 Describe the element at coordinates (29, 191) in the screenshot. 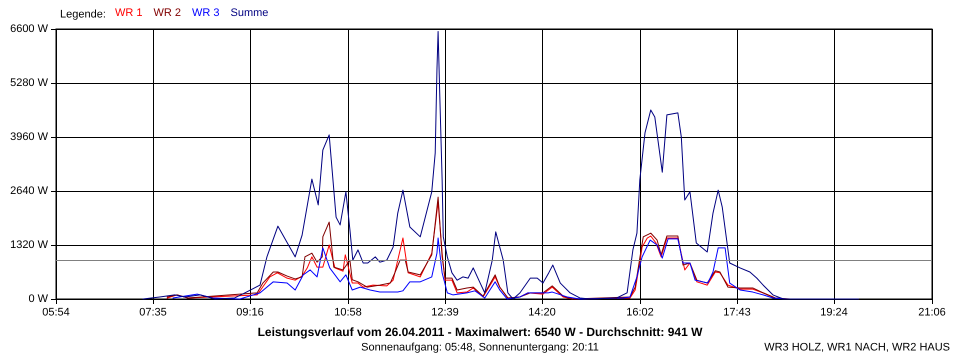

I see `y-tick-label: 2640 W` at that location.